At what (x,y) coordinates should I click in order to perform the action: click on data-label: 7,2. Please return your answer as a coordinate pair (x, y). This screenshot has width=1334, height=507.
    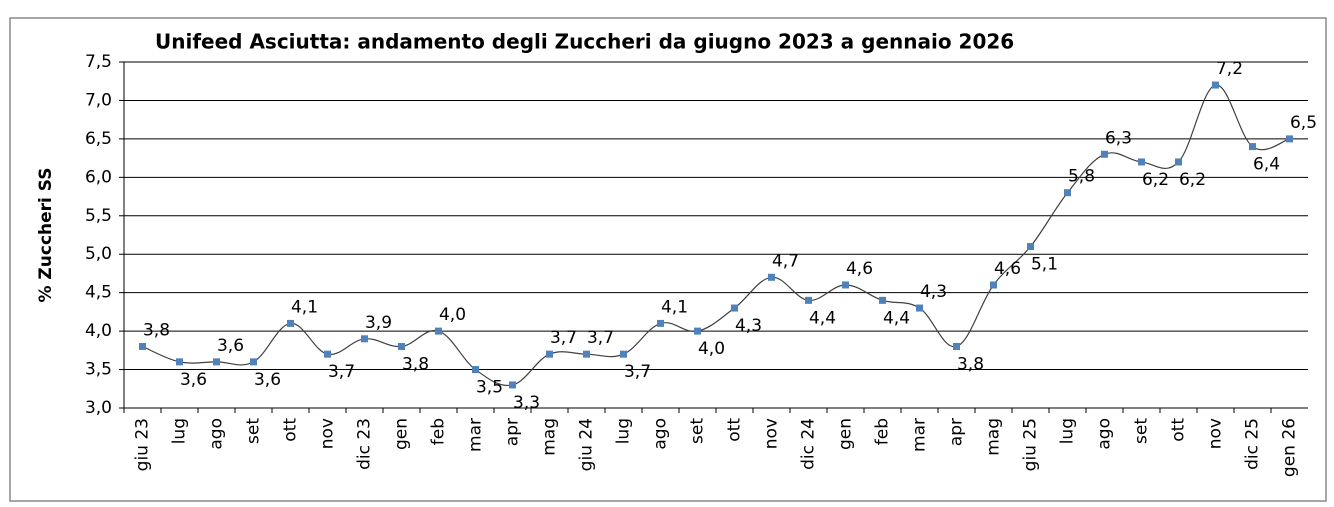
    Looking at the image, I should click on (1229, 69).